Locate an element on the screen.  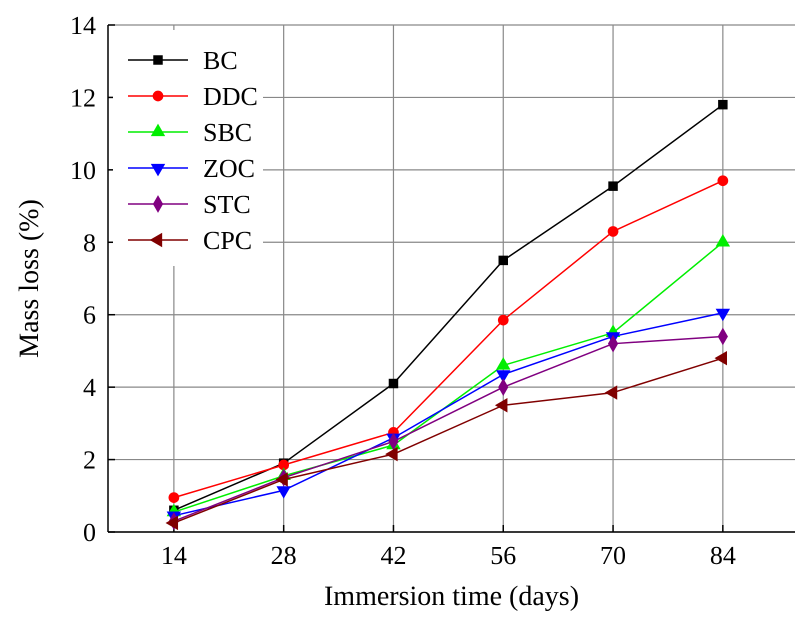
x-tick-label: 70 is located at coordinates (613, 555).